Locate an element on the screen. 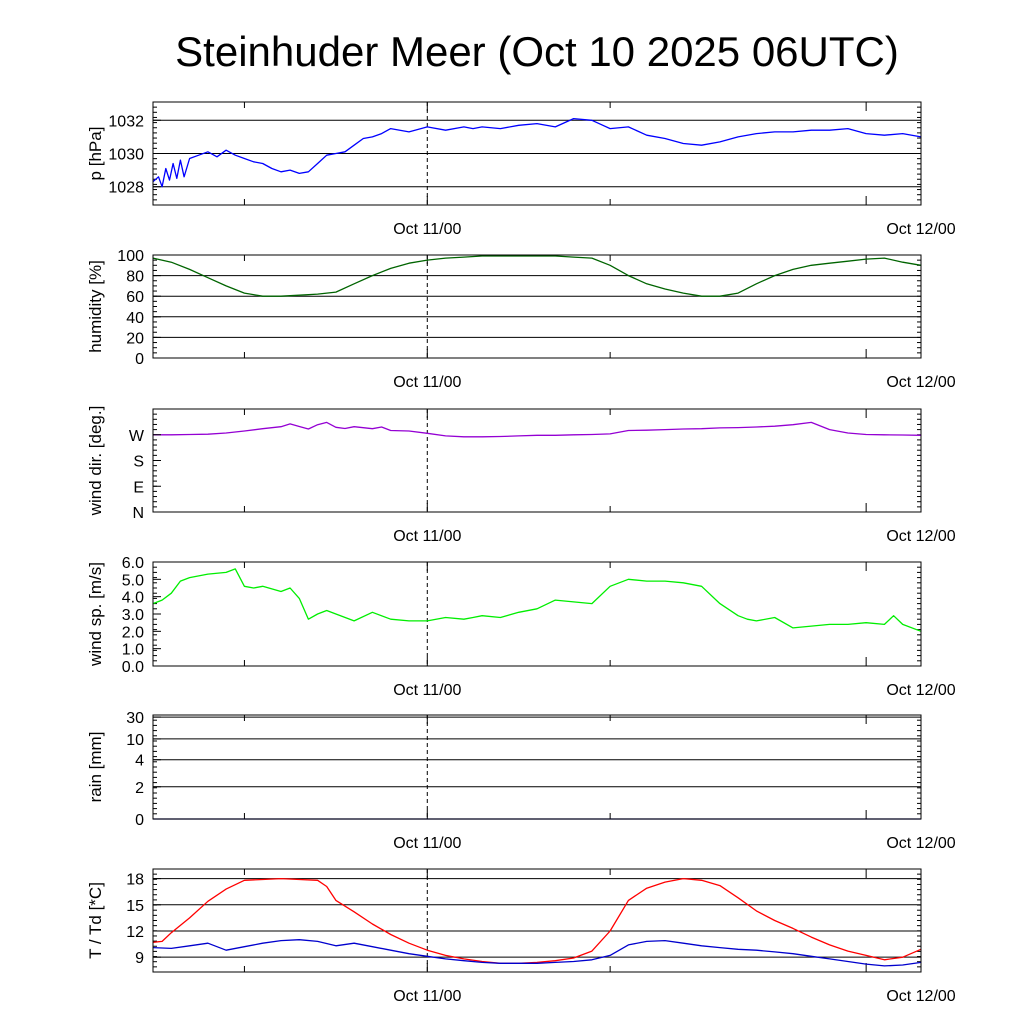 The image size is (1024, 1024). temperature-panel: 9 12 15 18 T / Td [*C] Oct 11/00 Oct 12/00 is located at coordinates (521, 936).